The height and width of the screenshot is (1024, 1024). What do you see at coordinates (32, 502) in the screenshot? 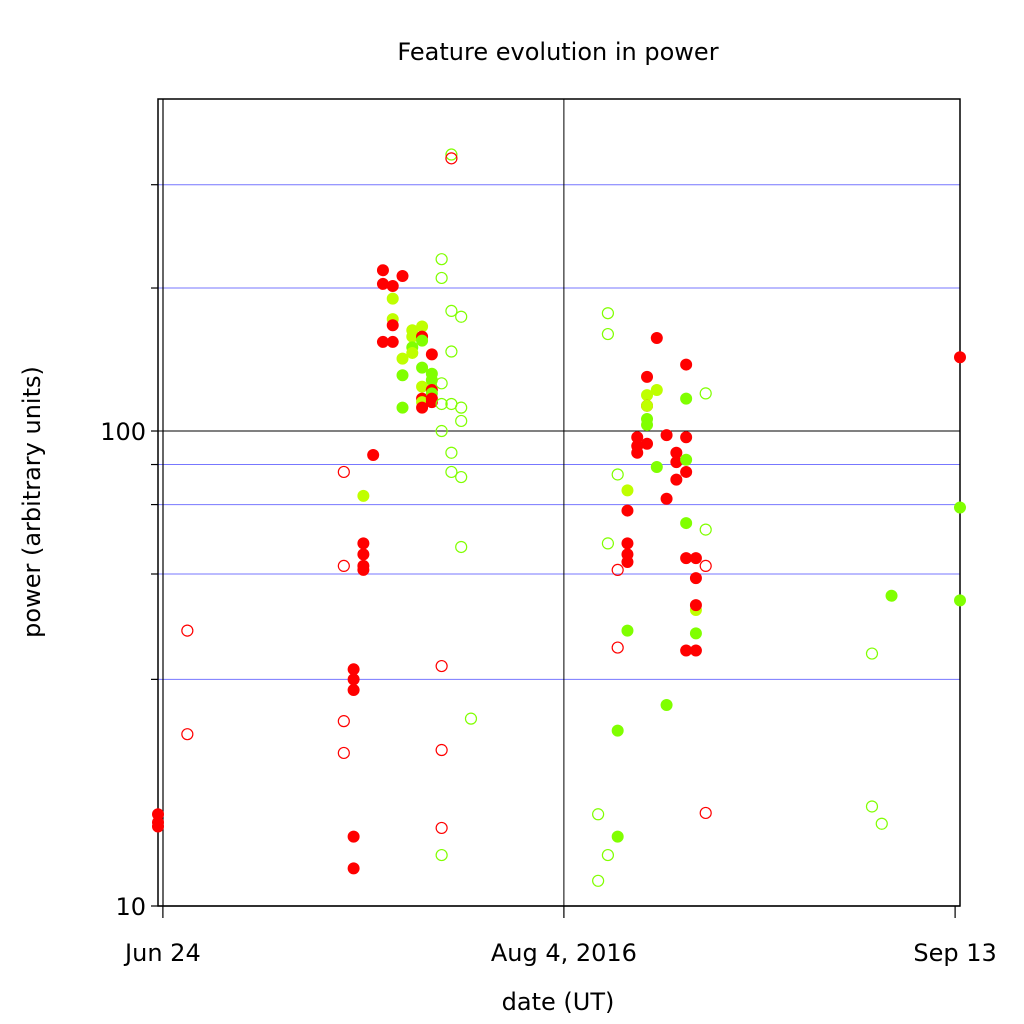
I see `y-axis-label: power (arbitrary units)` at bounding box center [32, 502].